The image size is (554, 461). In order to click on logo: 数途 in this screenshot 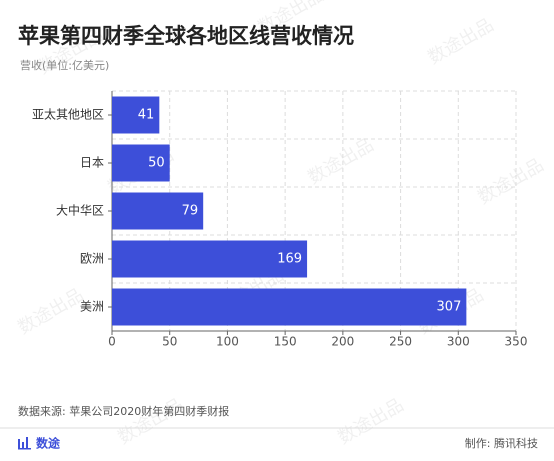, I will do `click(48, 443)`.